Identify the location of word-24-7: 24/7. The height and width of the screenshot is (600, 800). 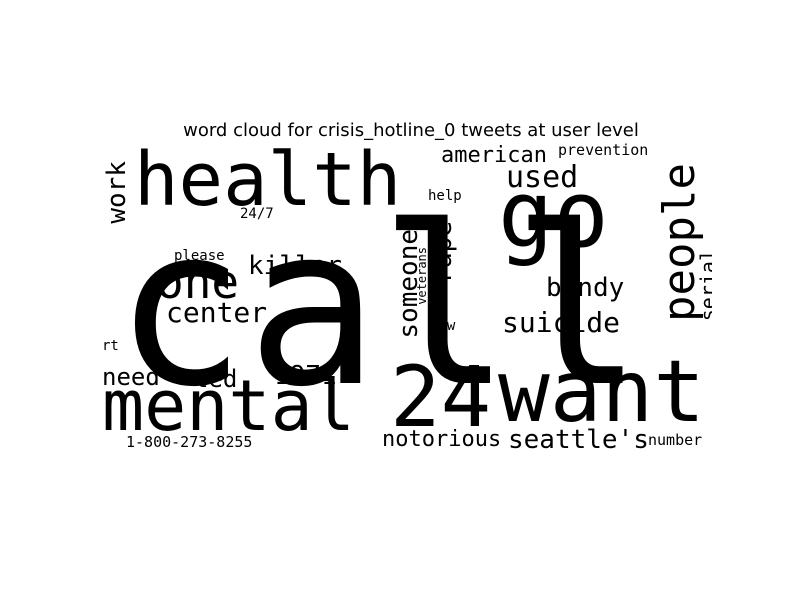
(257, 214).